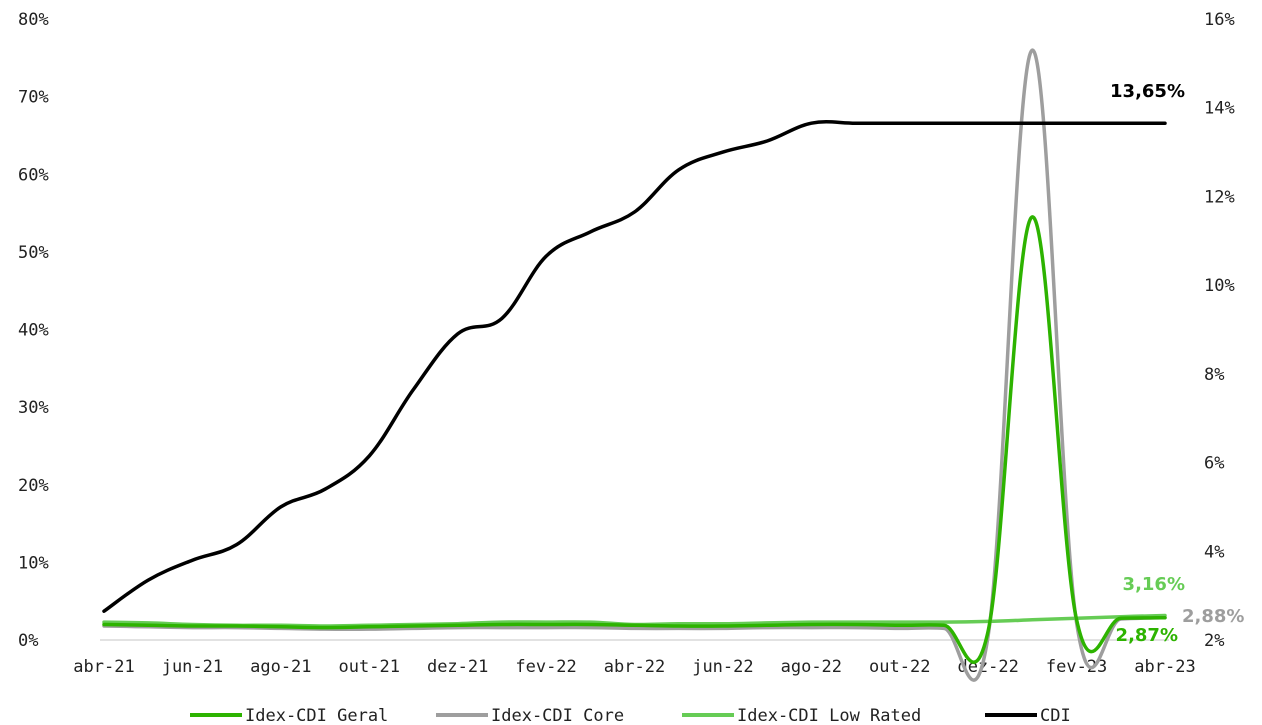 The image size is (1262, 725). What do you see at coordinates (1219, 330) in the screenshot?
I see `right-y-axis-ticks: 2% 4% 6% 8% 10% 12% 14% 16%` at bounding box center [1219, 330].